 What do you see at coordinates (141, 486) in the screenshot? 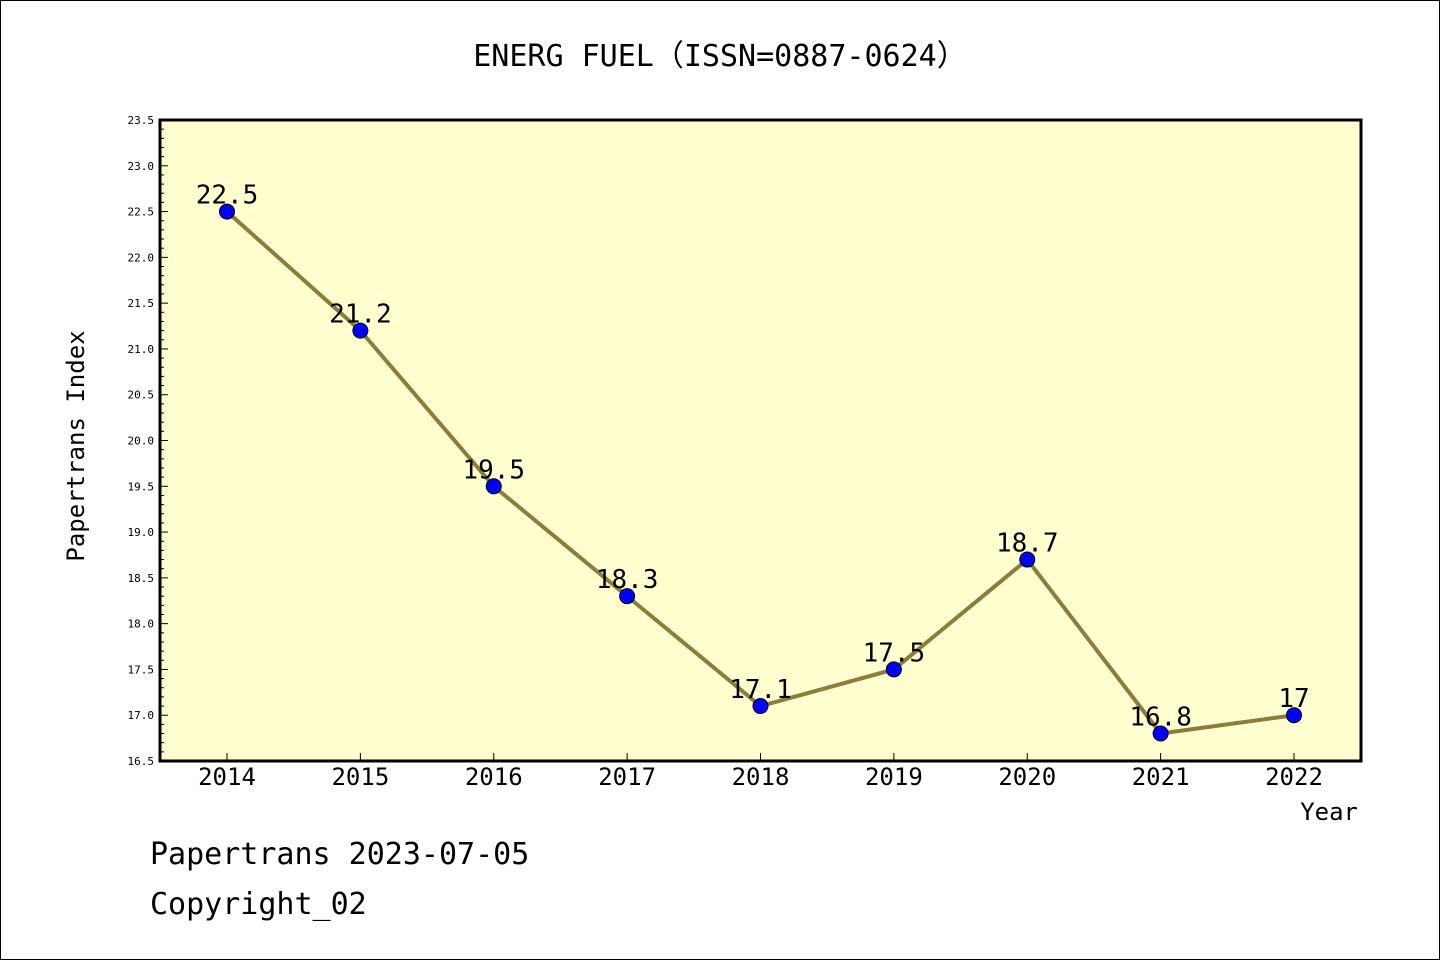
I see `y-tick-label: 19.5` at bounding box center [141, 486].